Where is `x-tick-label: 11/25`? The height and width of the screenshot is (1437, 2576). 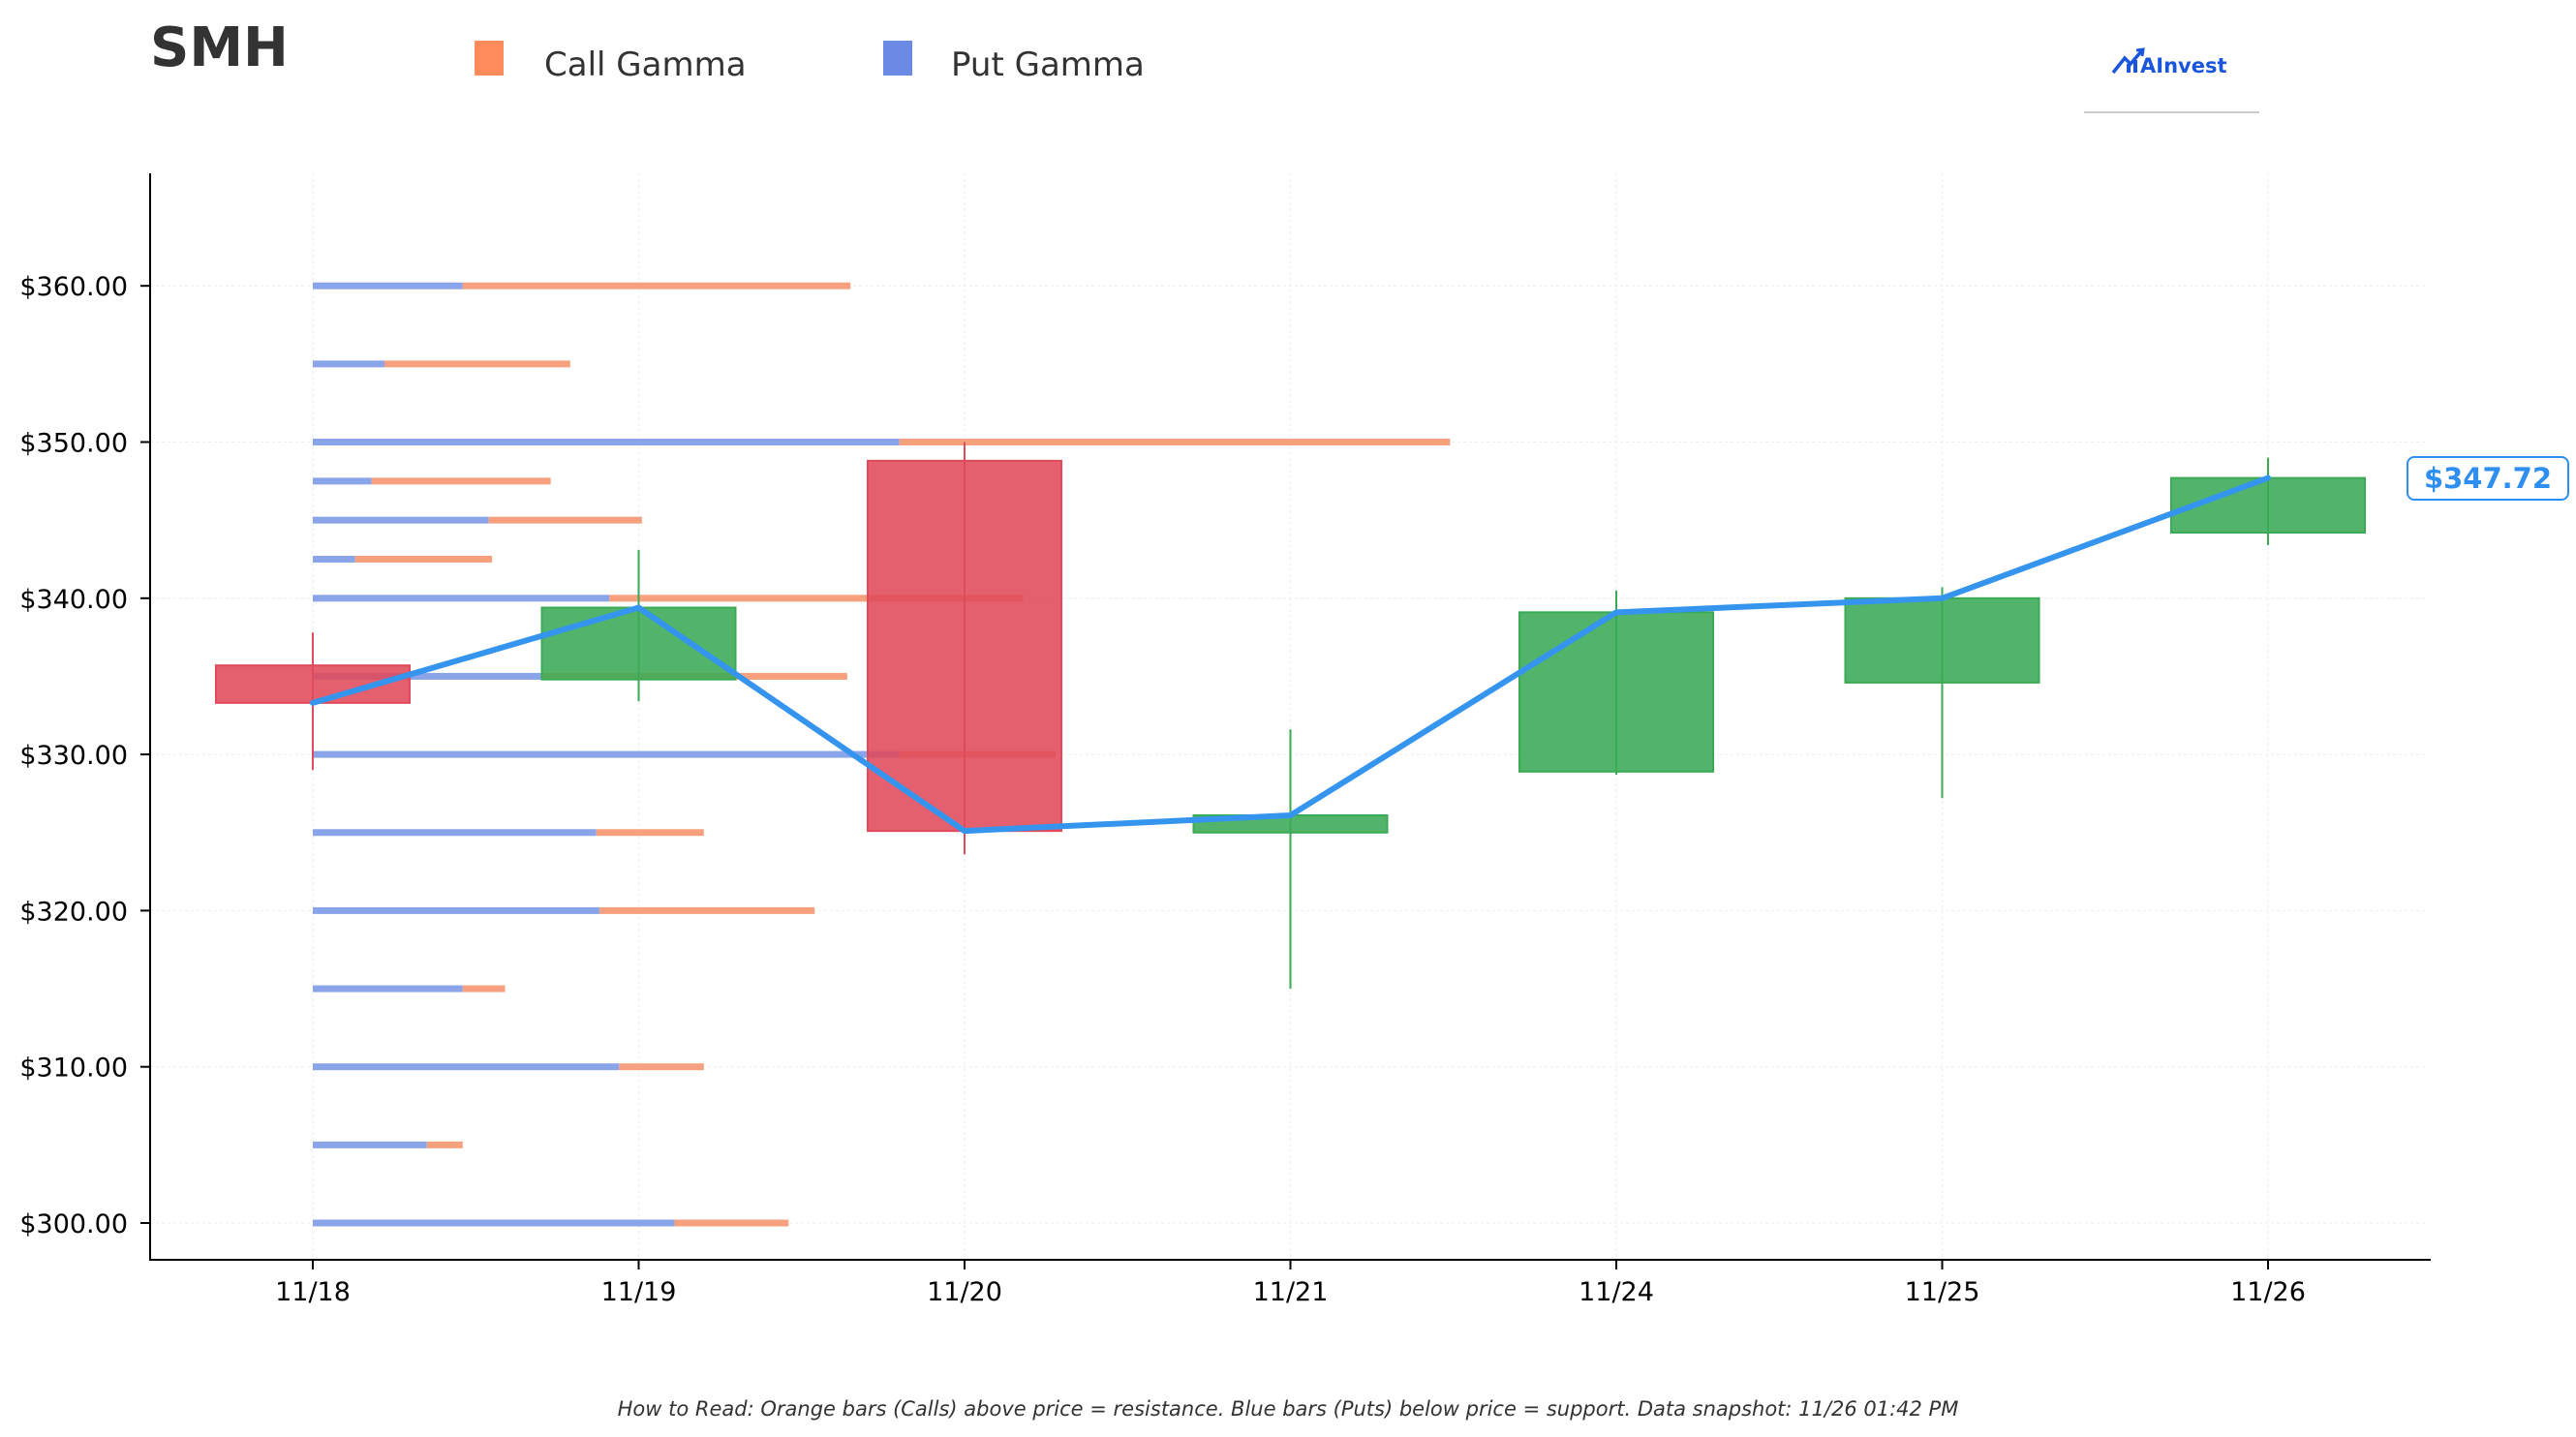 x-tick-label: 11/25 is located at coordinates (1942, 1292).